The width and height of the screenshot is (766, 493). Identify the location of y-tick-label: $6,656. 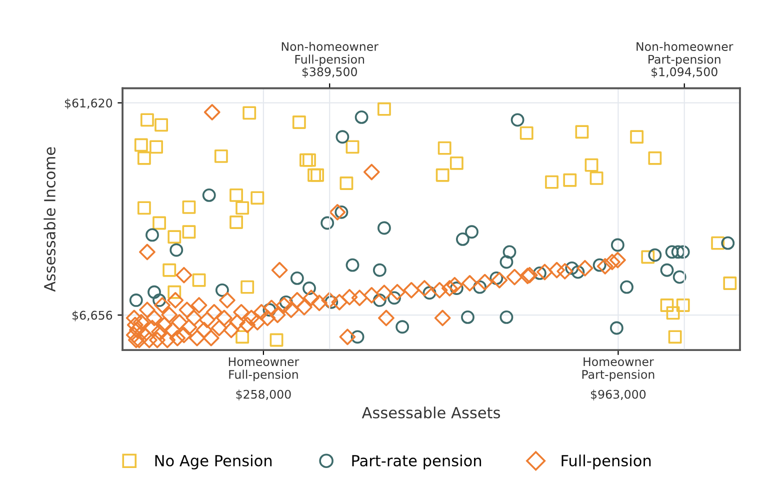
(92, 316).